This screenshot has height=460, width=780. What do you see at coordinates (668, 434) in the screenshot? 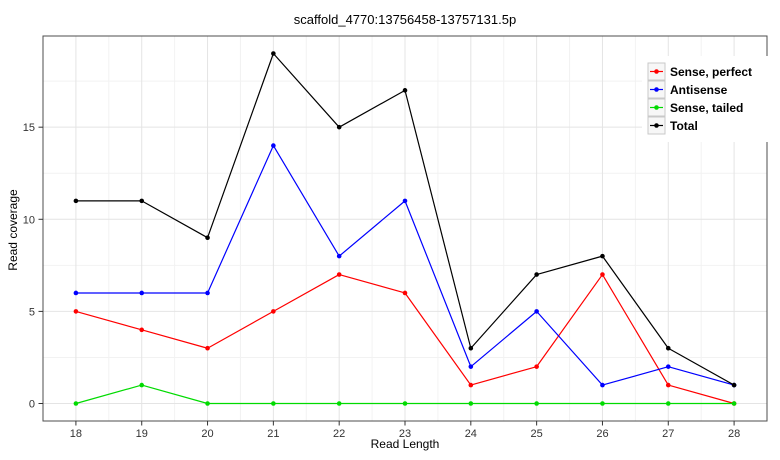
I see `x-tick-label: 27` at bounding box center [668, 434].